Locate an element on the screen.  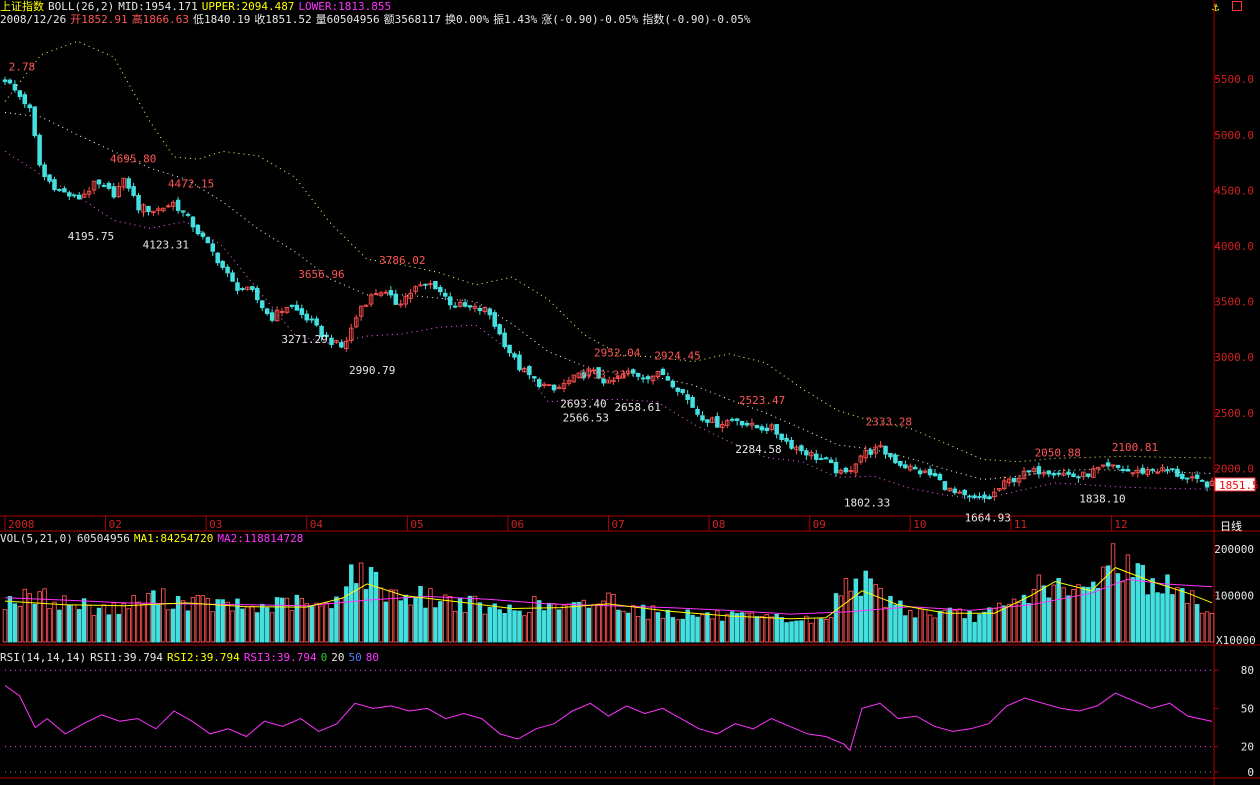
price-y-label: 4000.0 is located at coordinates (1234, 246).